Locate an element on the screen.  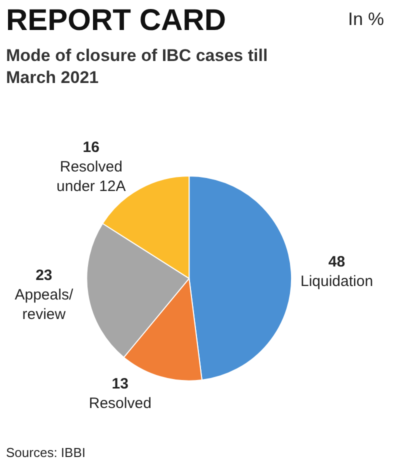
slice-label: Liquidation is located at coordinates (337, 281).